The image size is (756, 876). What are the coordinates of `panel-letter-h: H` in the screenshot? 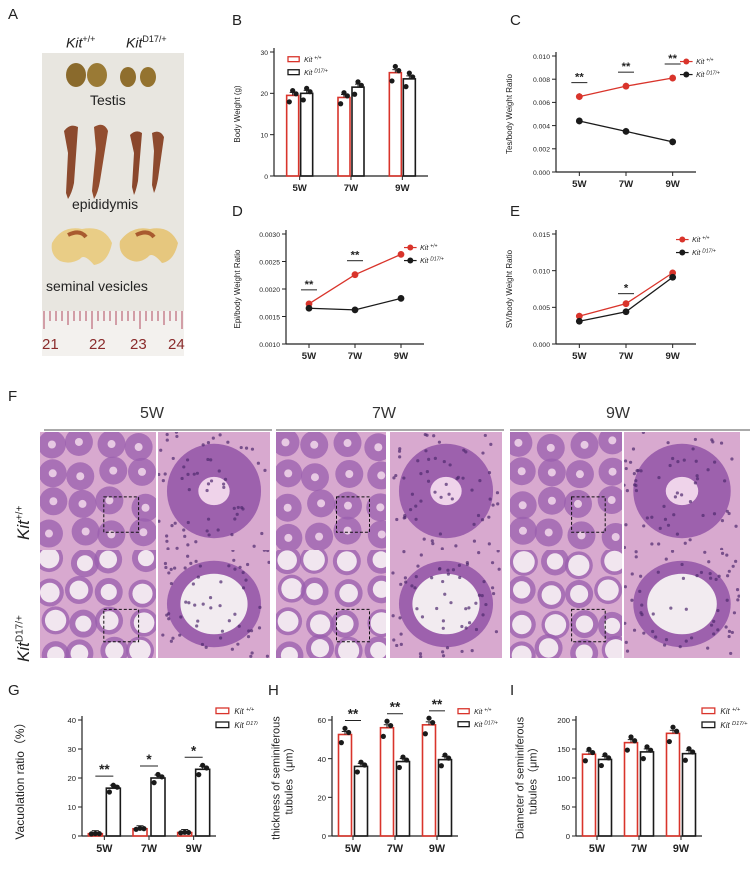 It's located at (273, 690).